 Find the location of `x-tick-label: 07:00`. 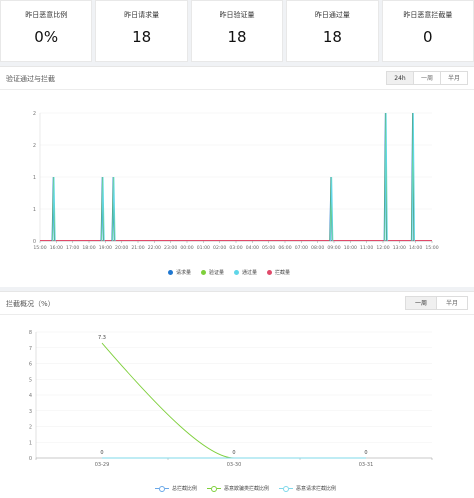

x-tick-label: 07:00 is located at coordinates (301, 248).